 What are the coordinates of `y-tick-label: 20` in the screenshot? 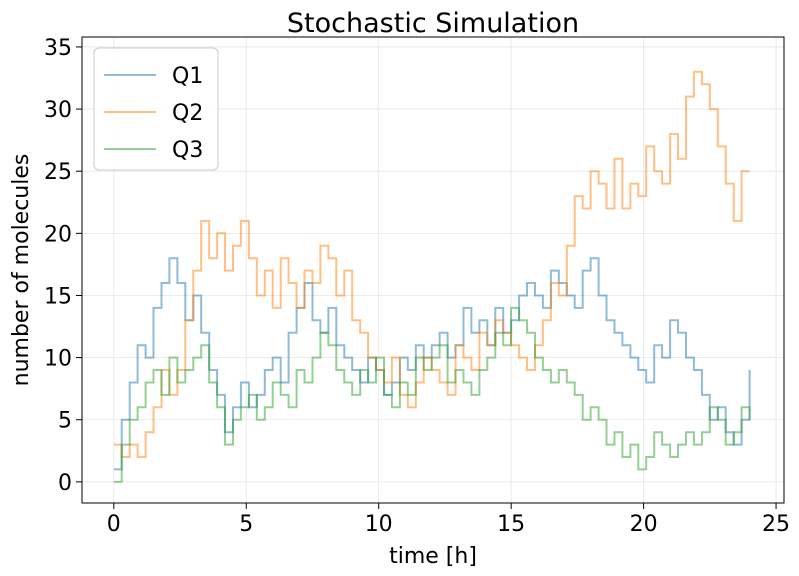 It's located at (58, 234).